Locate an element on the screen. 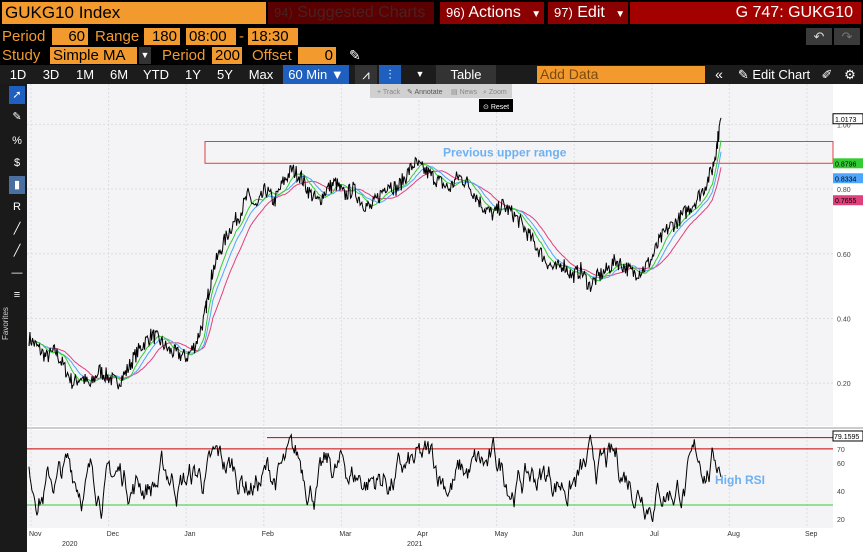  range-1d: 1D is located at coordinates (18, 74).